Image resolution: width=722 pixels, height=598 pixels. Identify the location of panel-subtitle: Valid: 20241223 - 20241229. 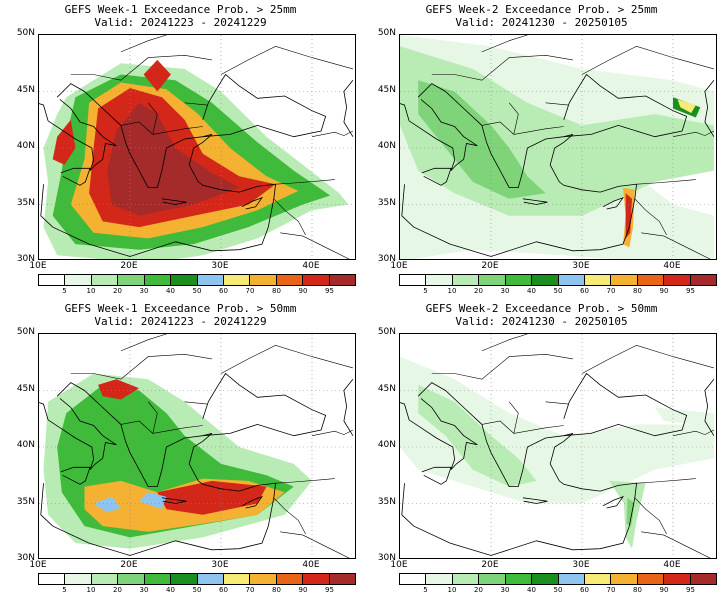
(180, 321).